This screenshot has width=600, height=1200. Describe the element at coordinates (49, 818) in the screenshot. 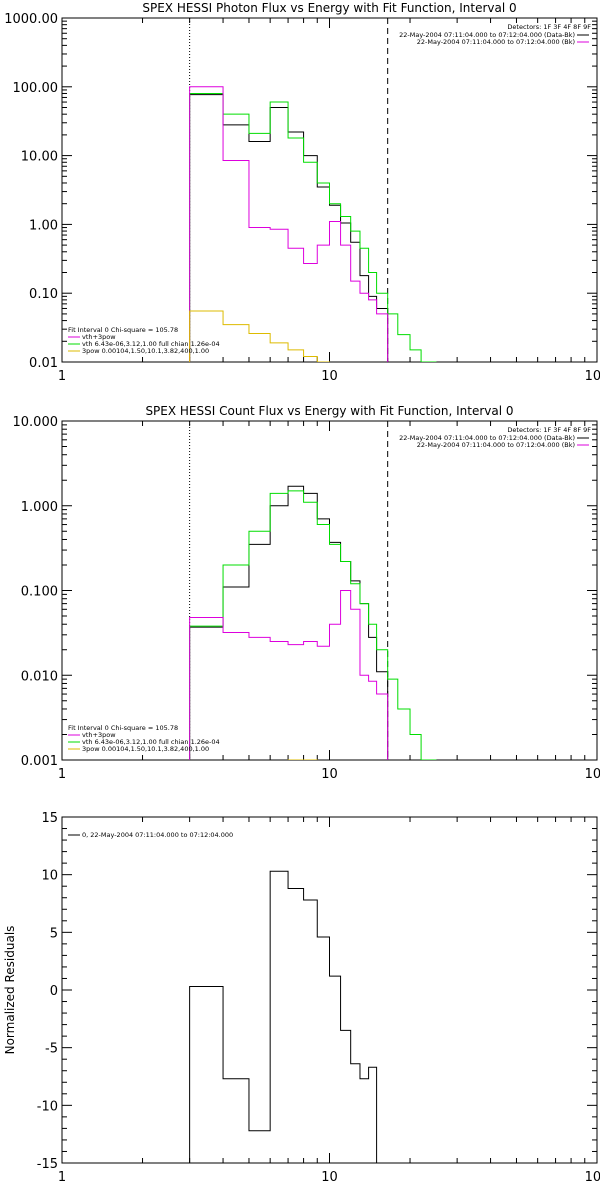

I see `y-tick-label: 15` at that location.